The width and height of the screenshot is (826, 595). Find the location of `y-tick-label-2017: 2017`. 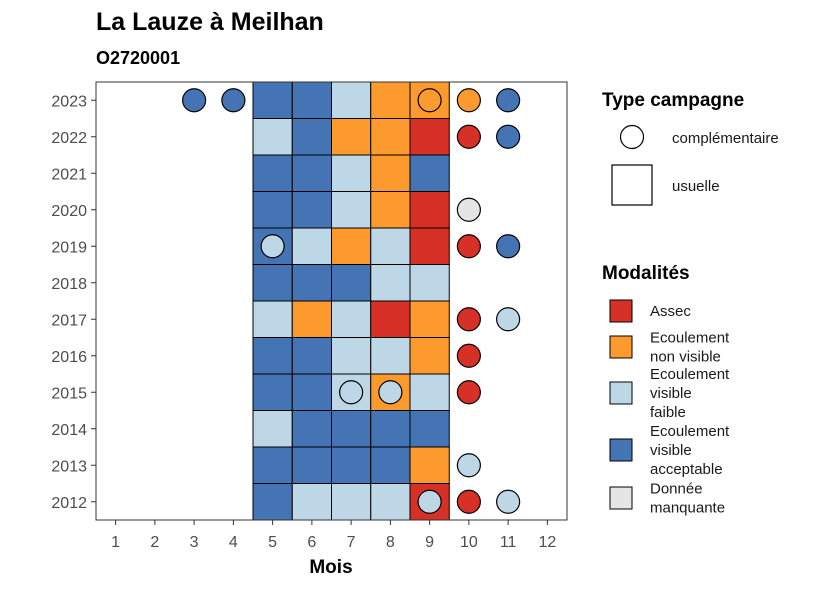

y-tick-label-2017: 2017 is located at coordinates (69, 320).